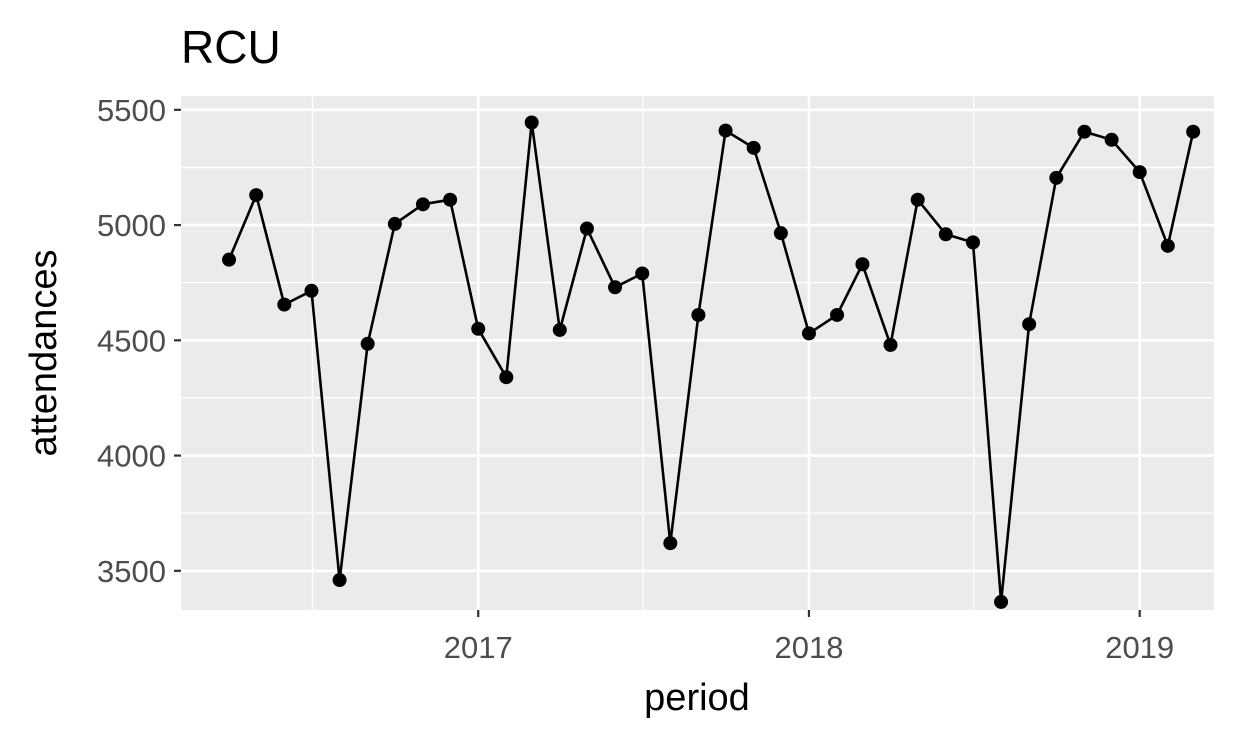 Image resolution: width=1237 pixels, height=743 pixels. What do you see at coordinates (1139, 647) in the screenshot?
I see `x-tick-label: 2019` at bounding box center [1139, 647].